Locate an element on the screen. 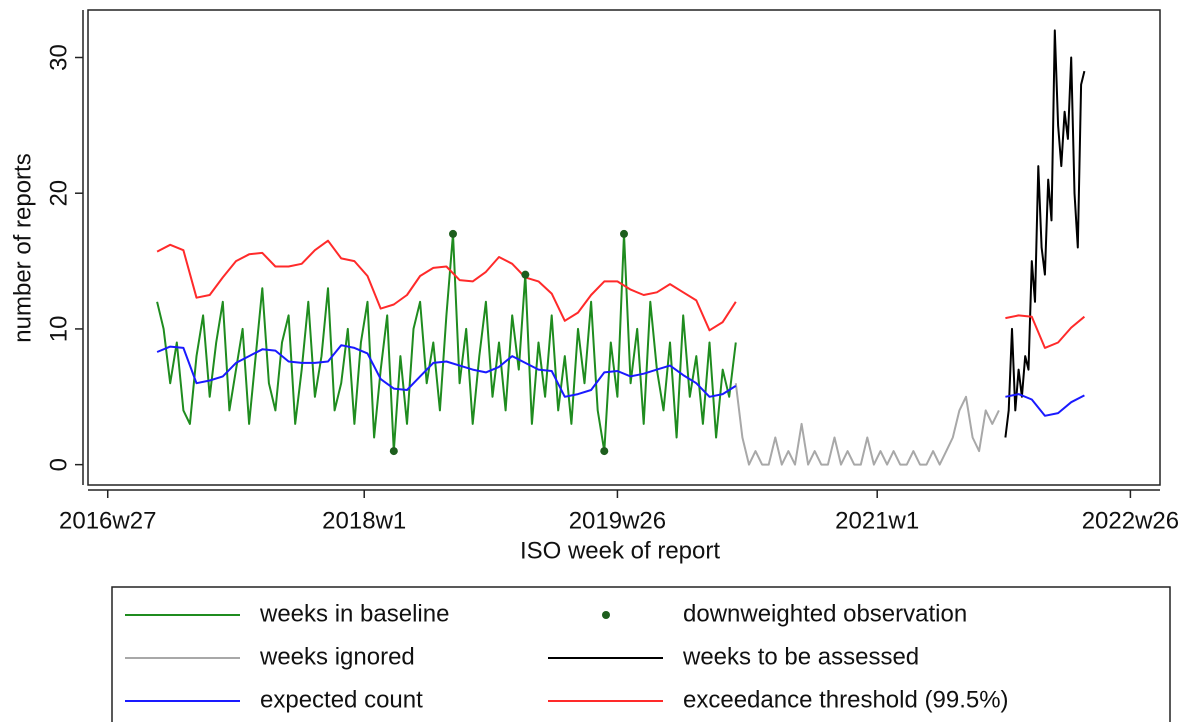 This screenshot has width=1187, height=722. x-tick-label: 2019w26 is located at coordinates (617, 520).